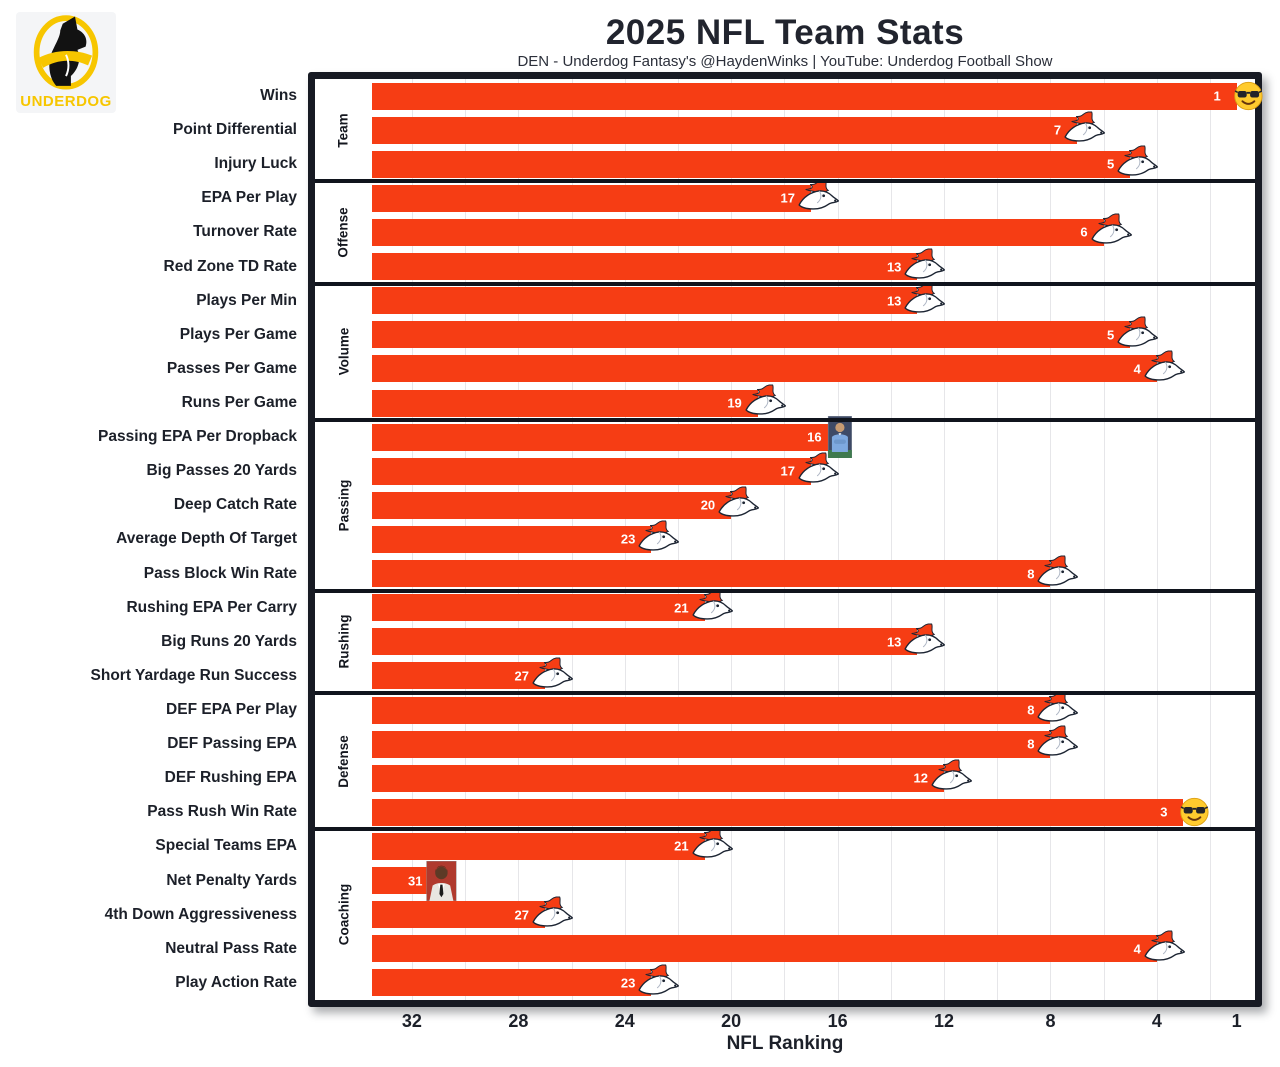 The height and width of the screenshot is (1067, 1280). Describe the element at coordinates (229, 641) in the screenshot. I see `stat-label: Big Runs 20 Yards` at that location.